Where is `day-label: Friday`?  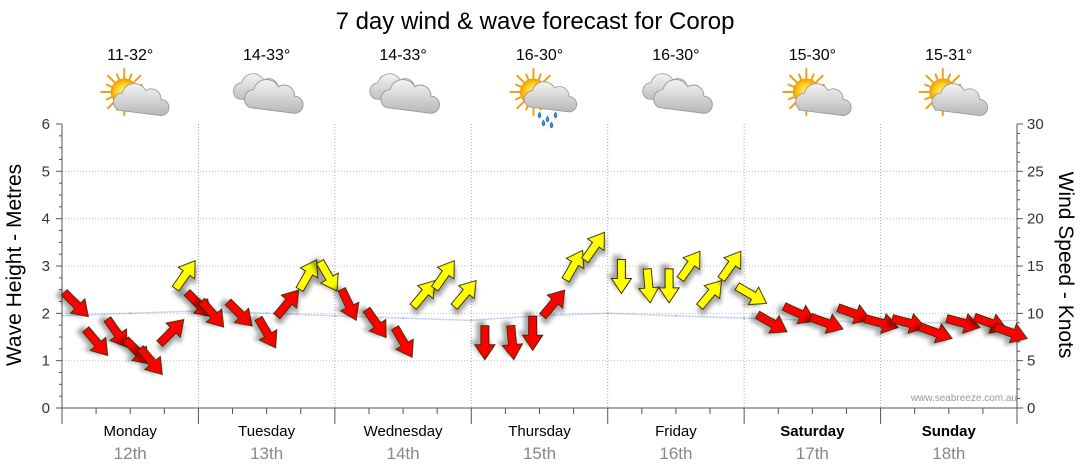
day-label: Friday is located at coordinates (676, 431).